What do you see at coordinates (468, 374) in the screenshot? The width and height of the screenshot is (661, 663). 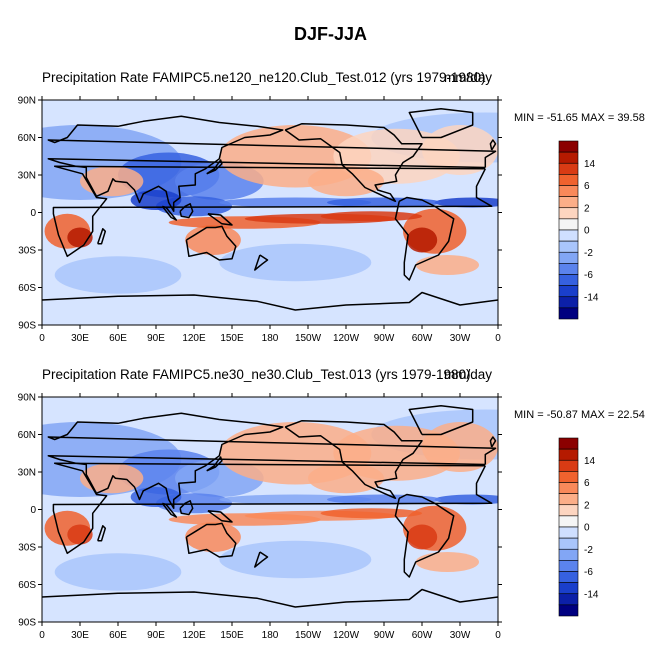 I see `panel-2-units: mm/day` at bounding box center [468, 374].